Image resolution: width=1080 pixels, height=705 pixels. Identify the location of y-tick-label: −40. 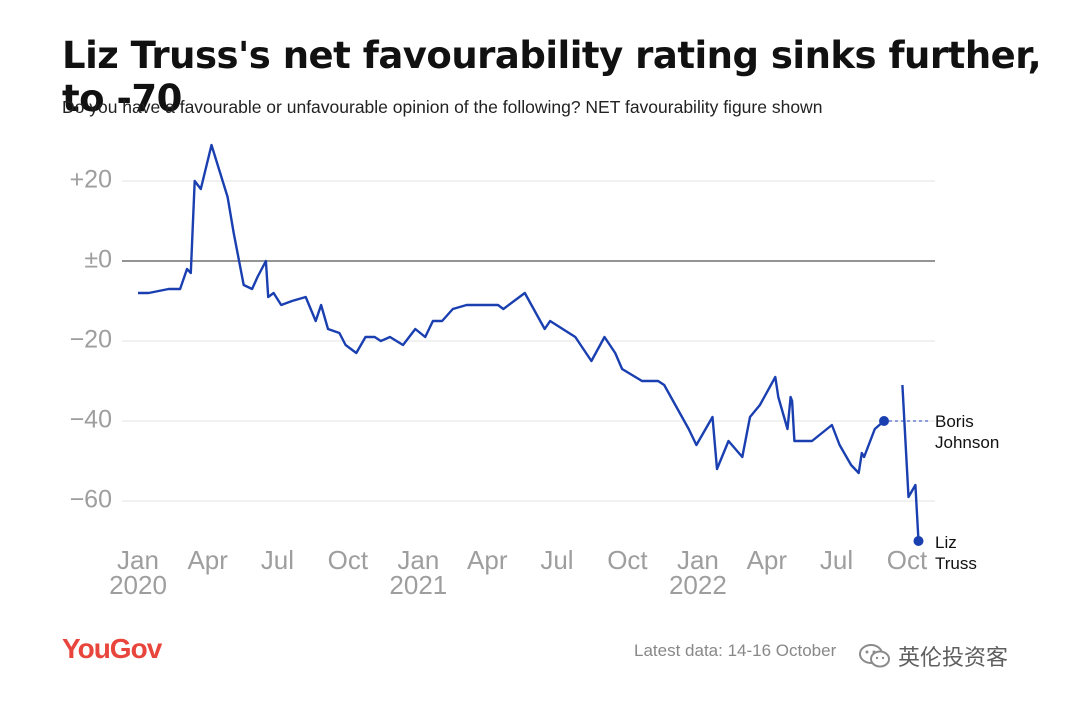
(91, 420).